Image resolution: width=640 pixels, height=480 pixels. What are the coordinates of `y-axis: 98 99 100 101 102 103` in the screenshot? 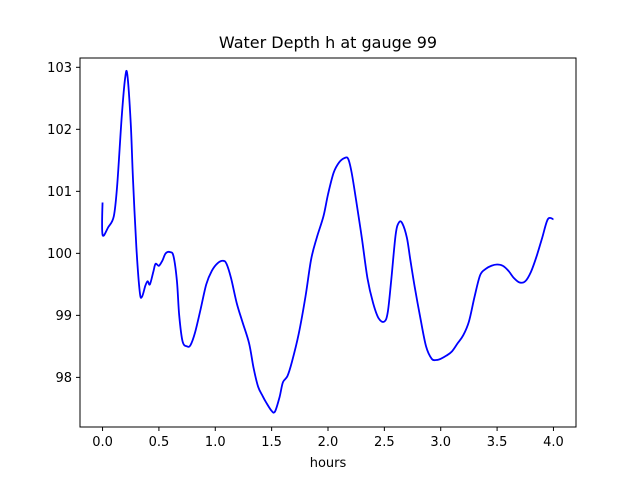 It's located at (63, 223).